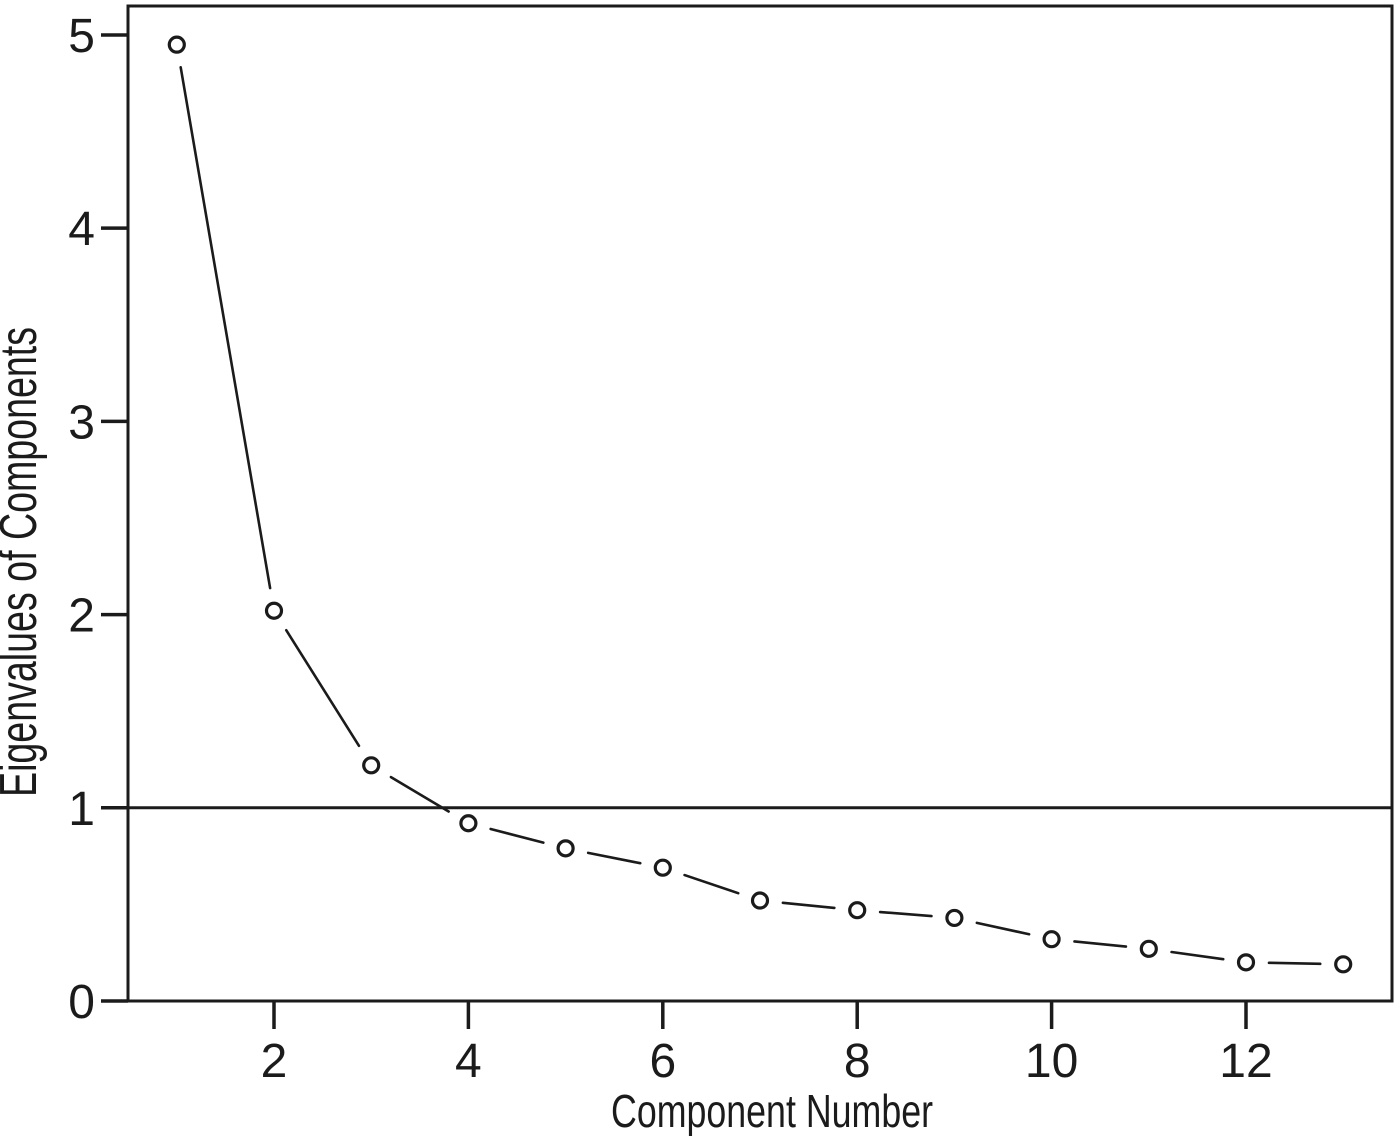  I want to click on y-axis-title: Eigenvalues of Components, so click(24, 562).